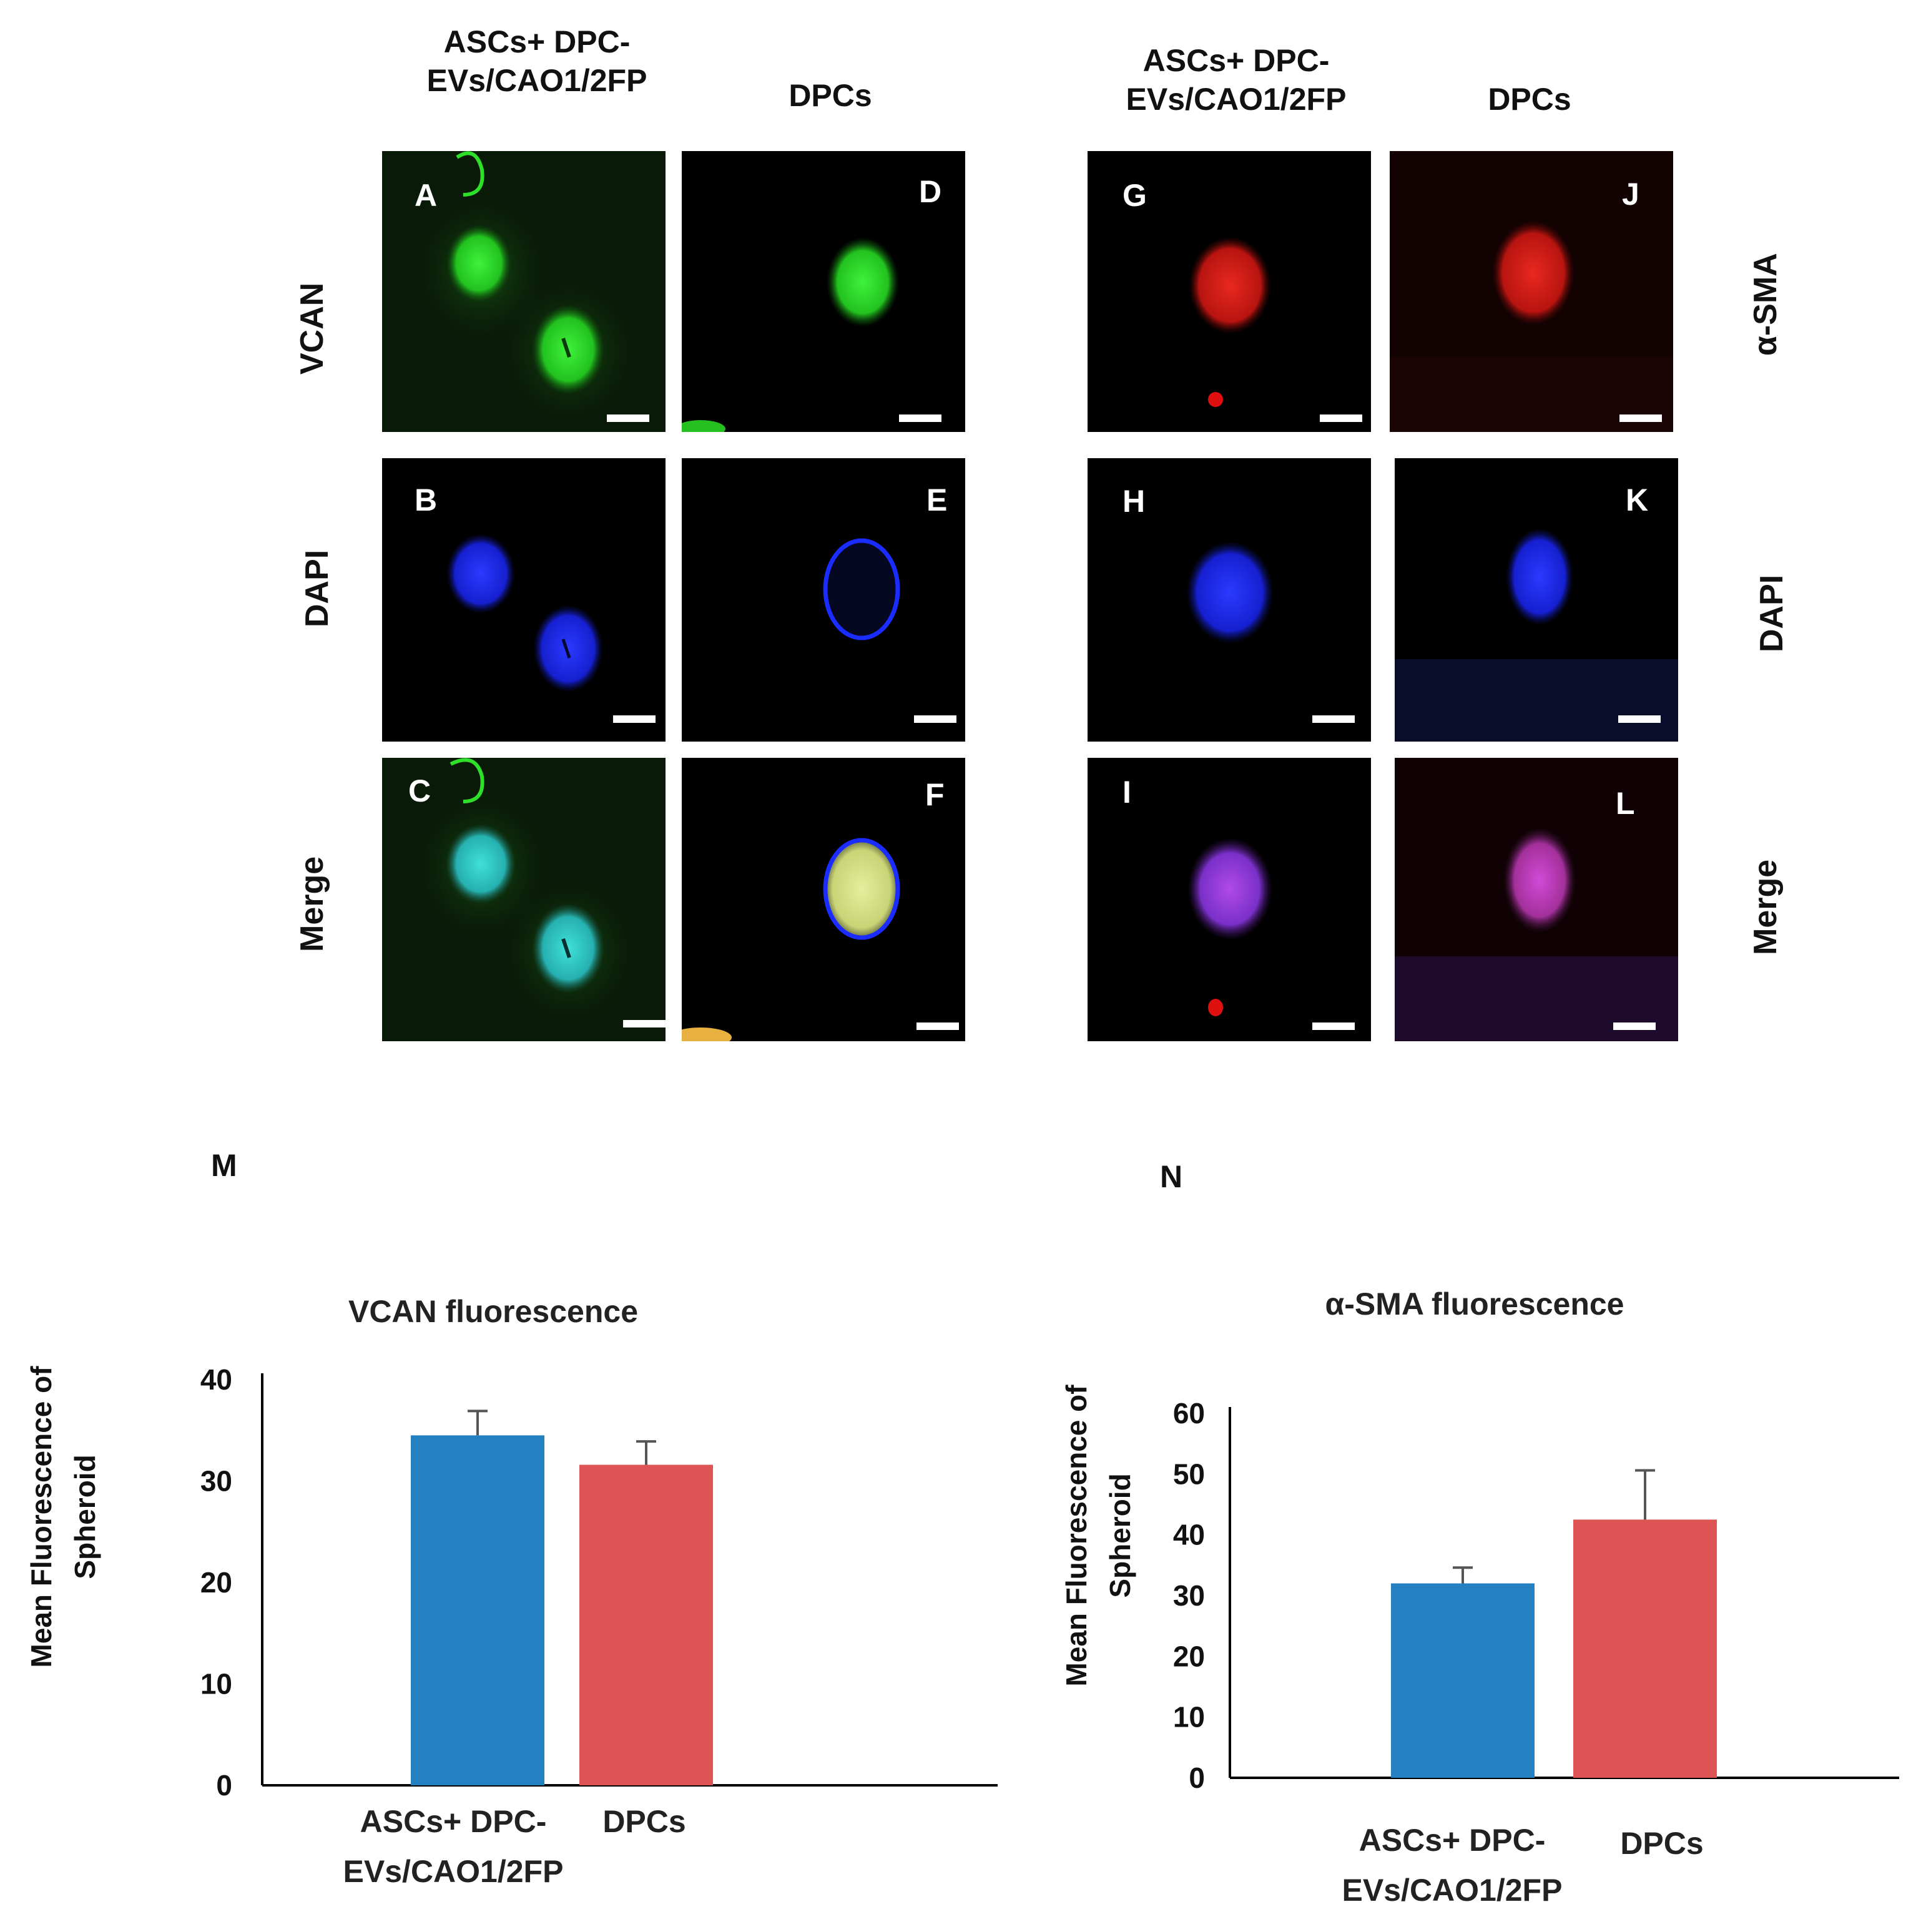 Image resolution: width=1921 pixels, height=1932 pixels. What do you see at coordinates (1637, 500) in the screenshot?
I see `panel-letter: K` at bounding box center [1637, 500].